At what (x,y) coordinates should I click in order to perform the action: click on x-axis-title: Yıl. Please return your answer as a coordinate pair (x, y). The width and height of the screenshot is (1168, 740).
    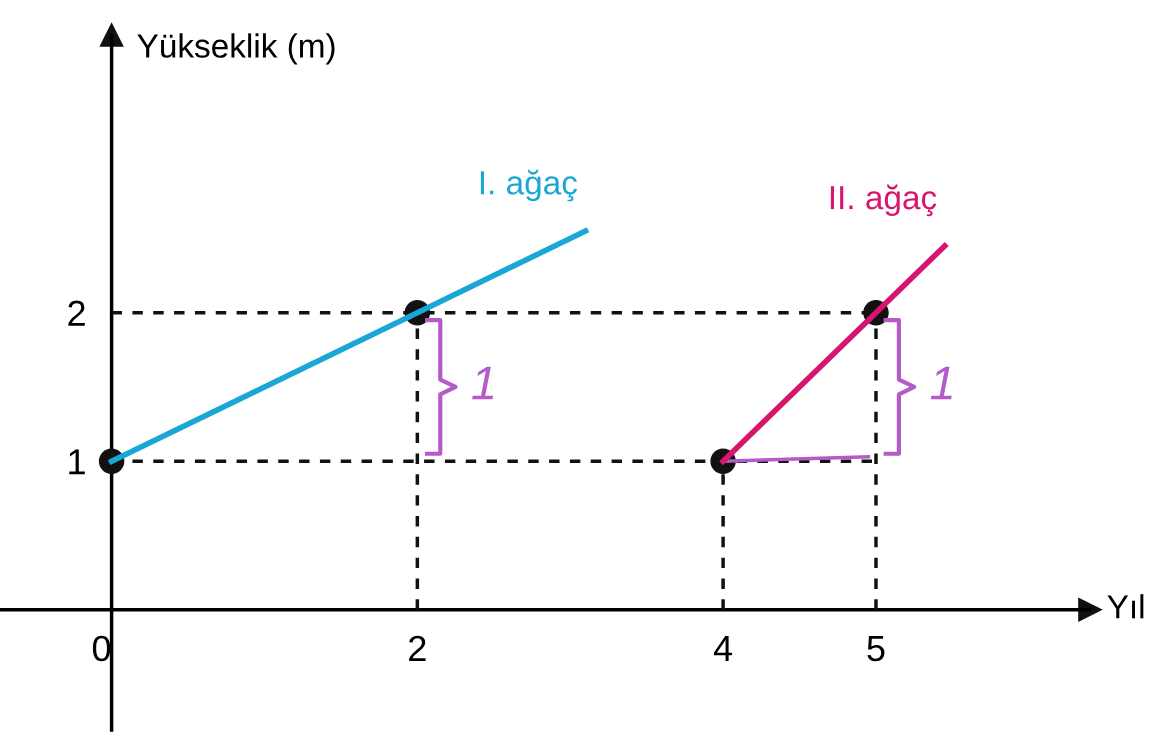
    Looking at the image, I should click on (1125, 606).